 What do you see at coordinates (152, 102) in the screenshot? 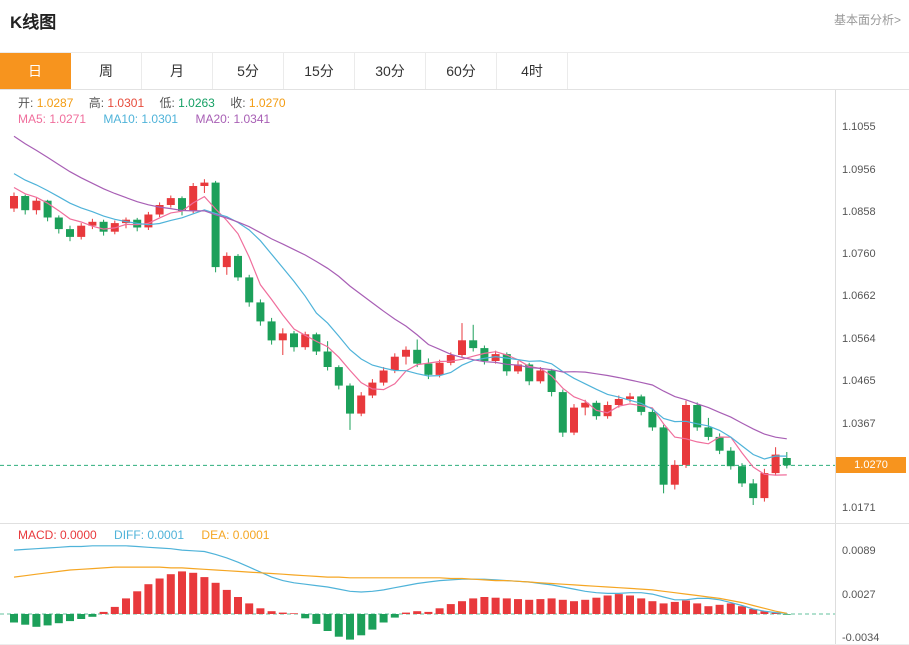
I see `ohlc-readout: 开: 1.0287 高: 1.0301 低: 1.0263 收: 1.0270` at bounding box center [152, 102].